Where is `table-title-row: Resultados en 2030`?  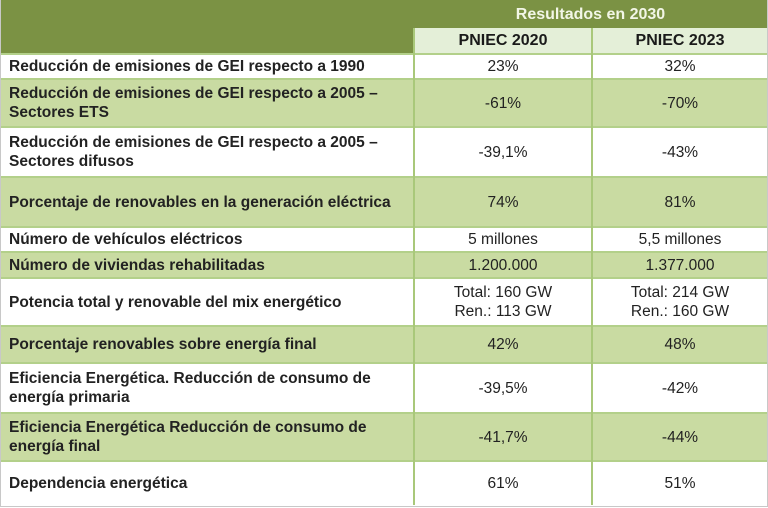 table-title-row: Resultados en 2030 is located at coordinates (384, 14).